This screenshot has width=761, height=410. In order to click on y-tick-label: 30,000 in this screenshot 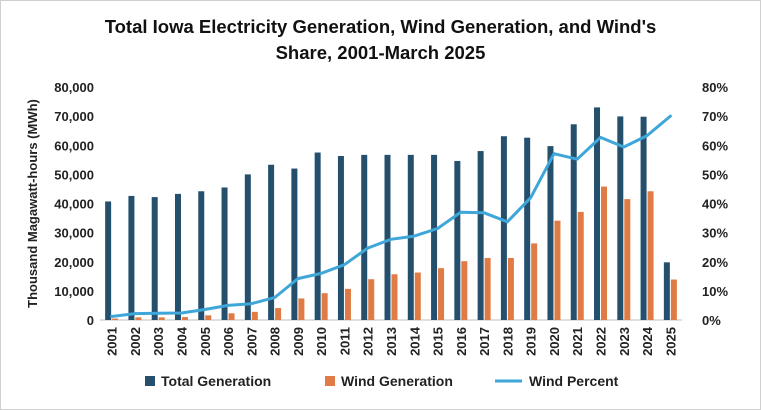, I will do `click(74, 233)`.